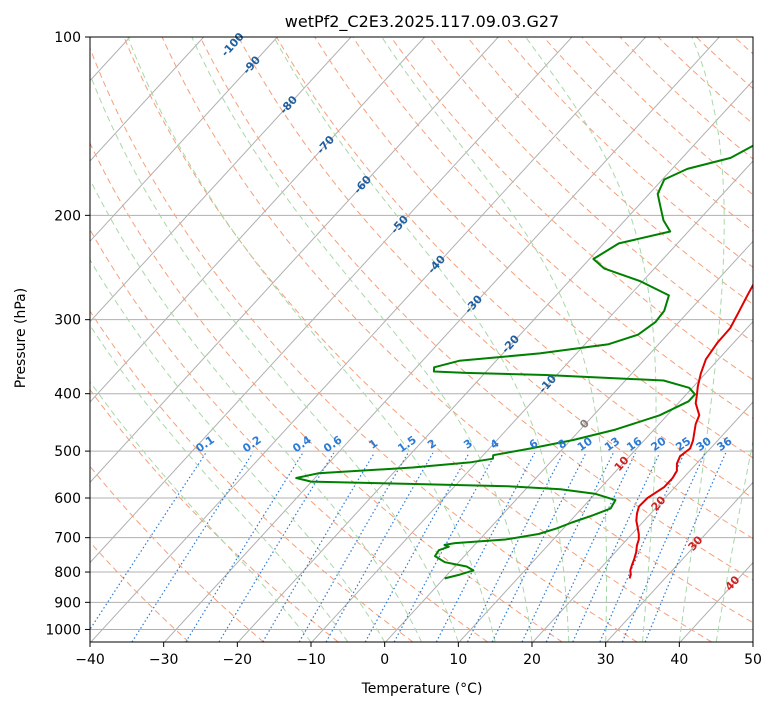 The image size is (775, 712). What do you see at coordinates (458, 660) in the screenshot?
I see `x-tick-label: 10` at bounding box center [458, 660].